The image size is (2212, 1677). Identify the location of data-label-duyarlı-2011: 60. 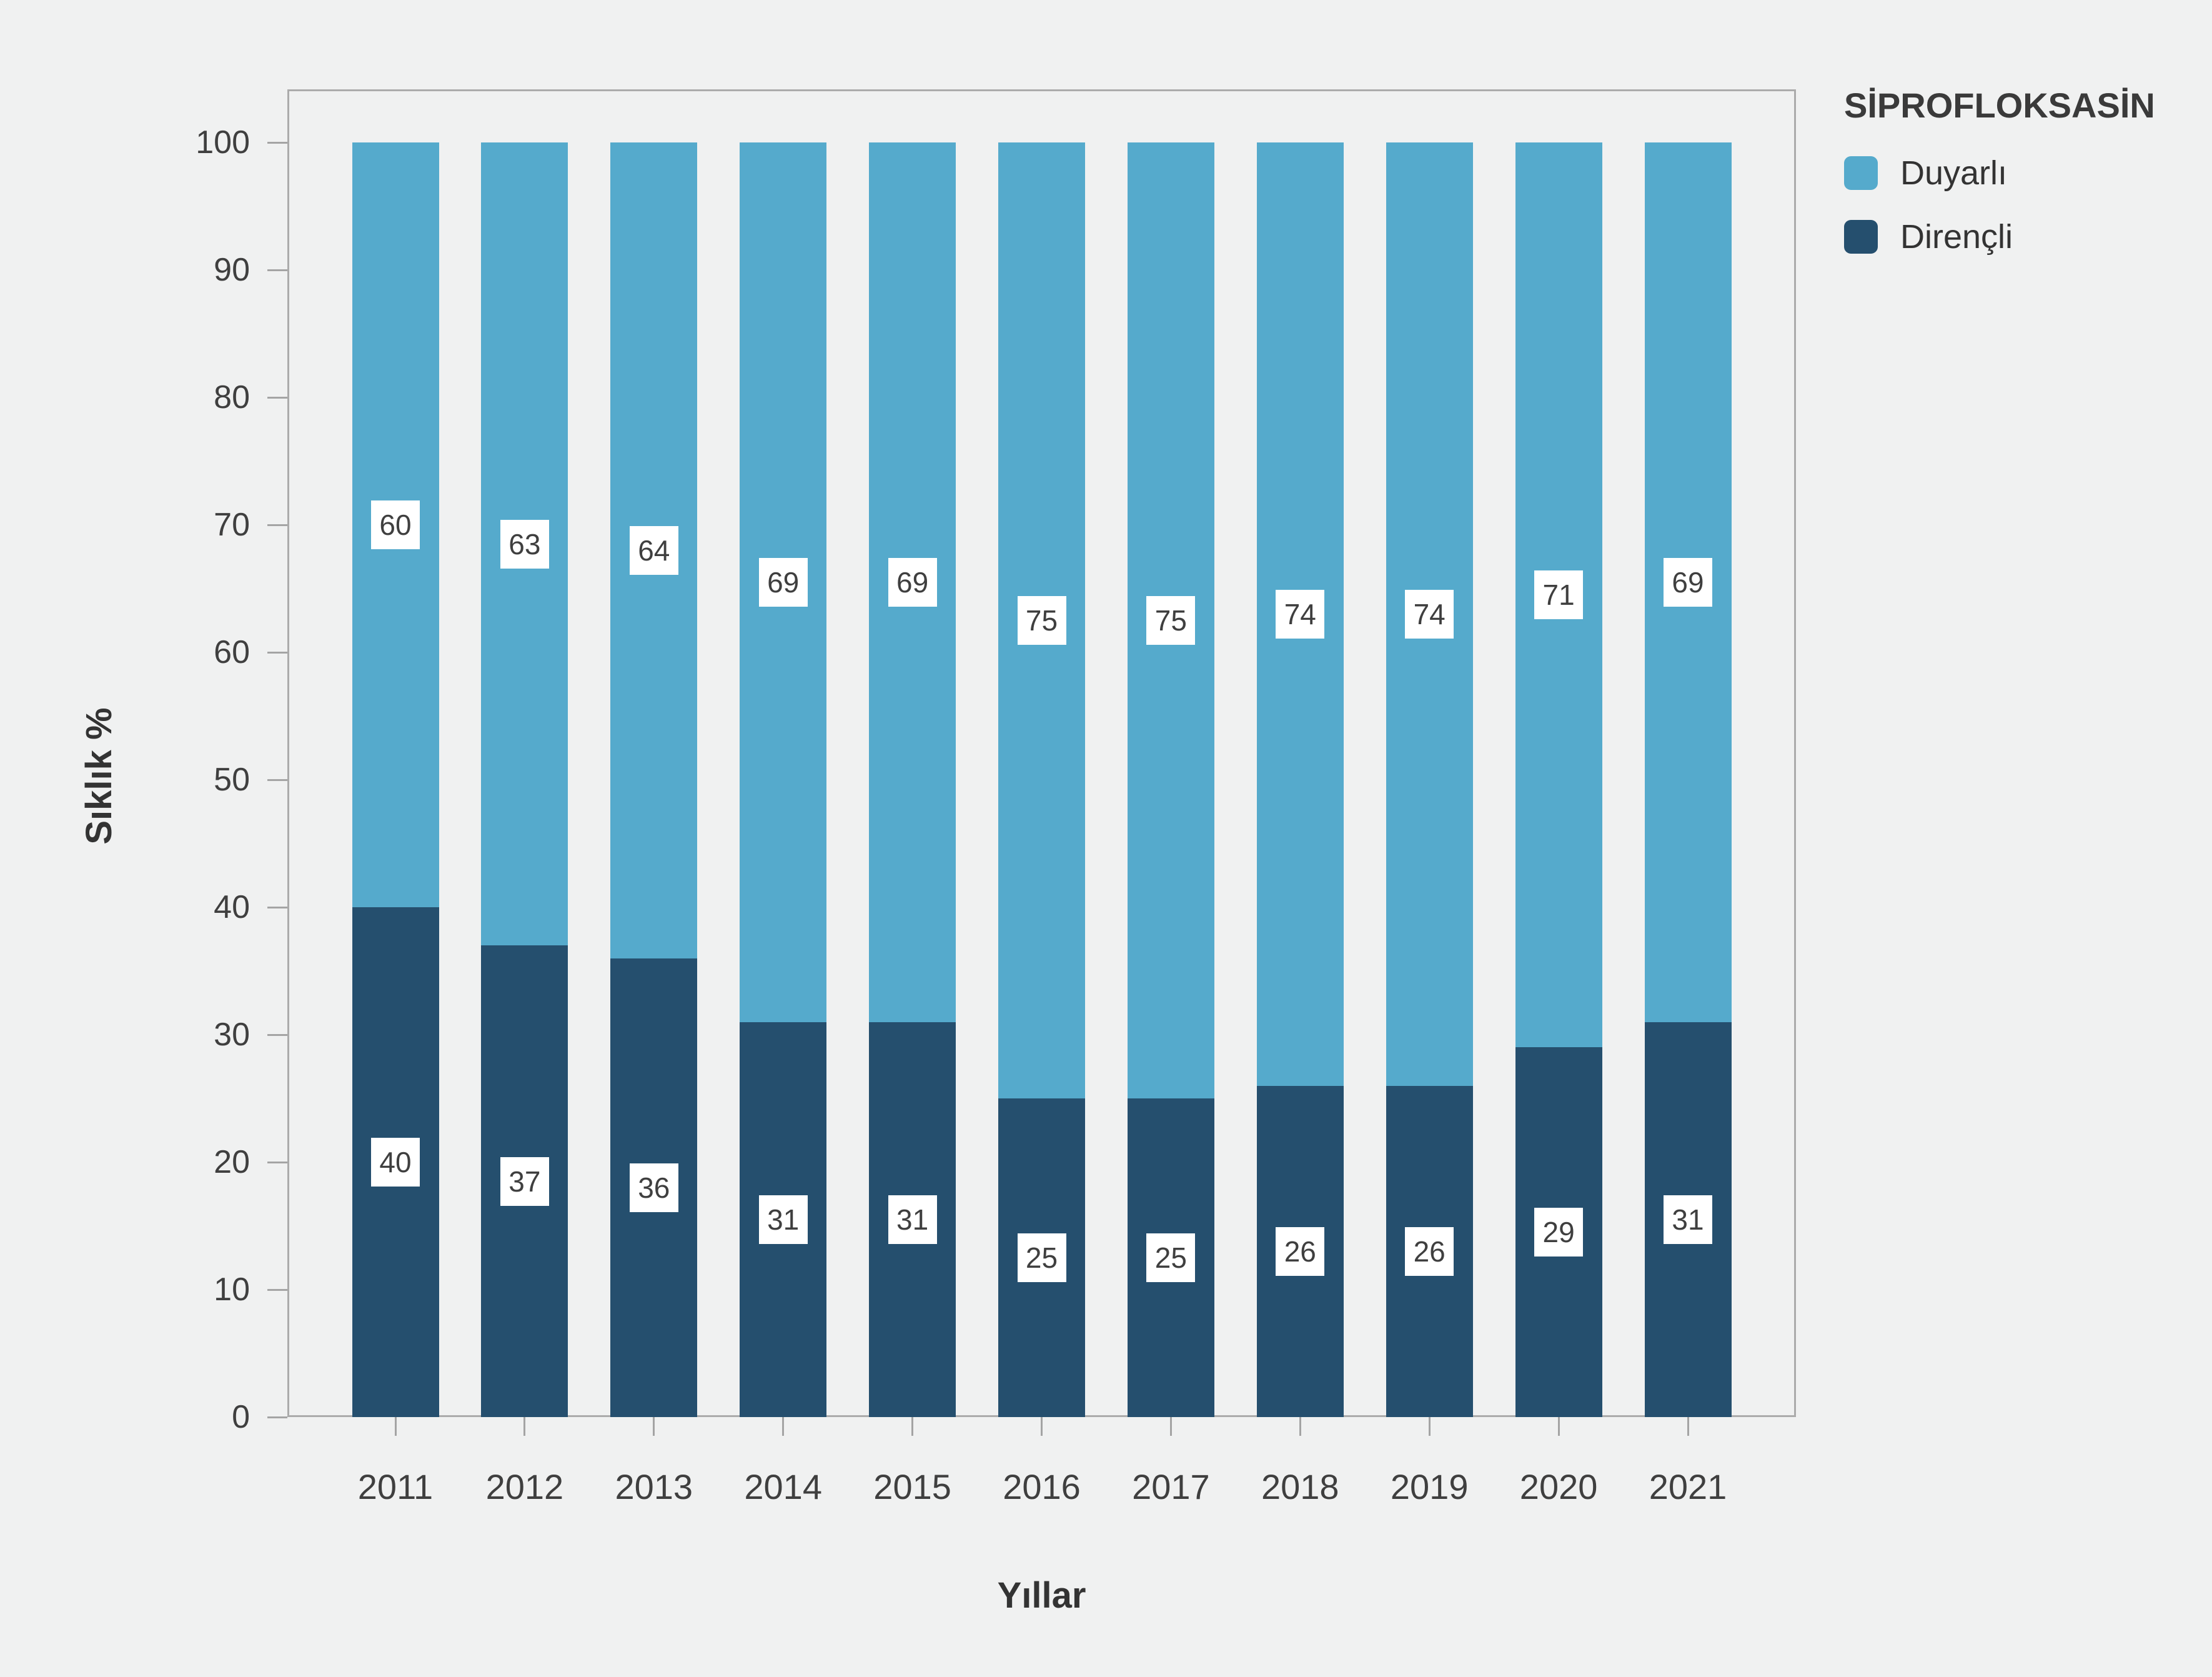
(395, 524).